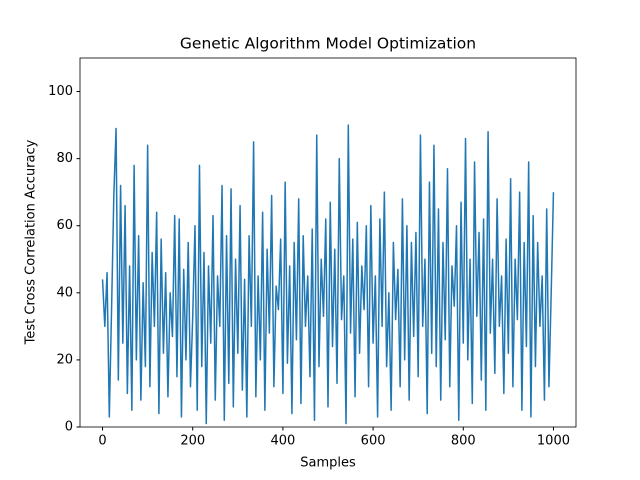  Describe the element at coordinates (328, 44) in the screenshot. I see `chart-title: Genetic Algorithm Model Optimization` at that location.